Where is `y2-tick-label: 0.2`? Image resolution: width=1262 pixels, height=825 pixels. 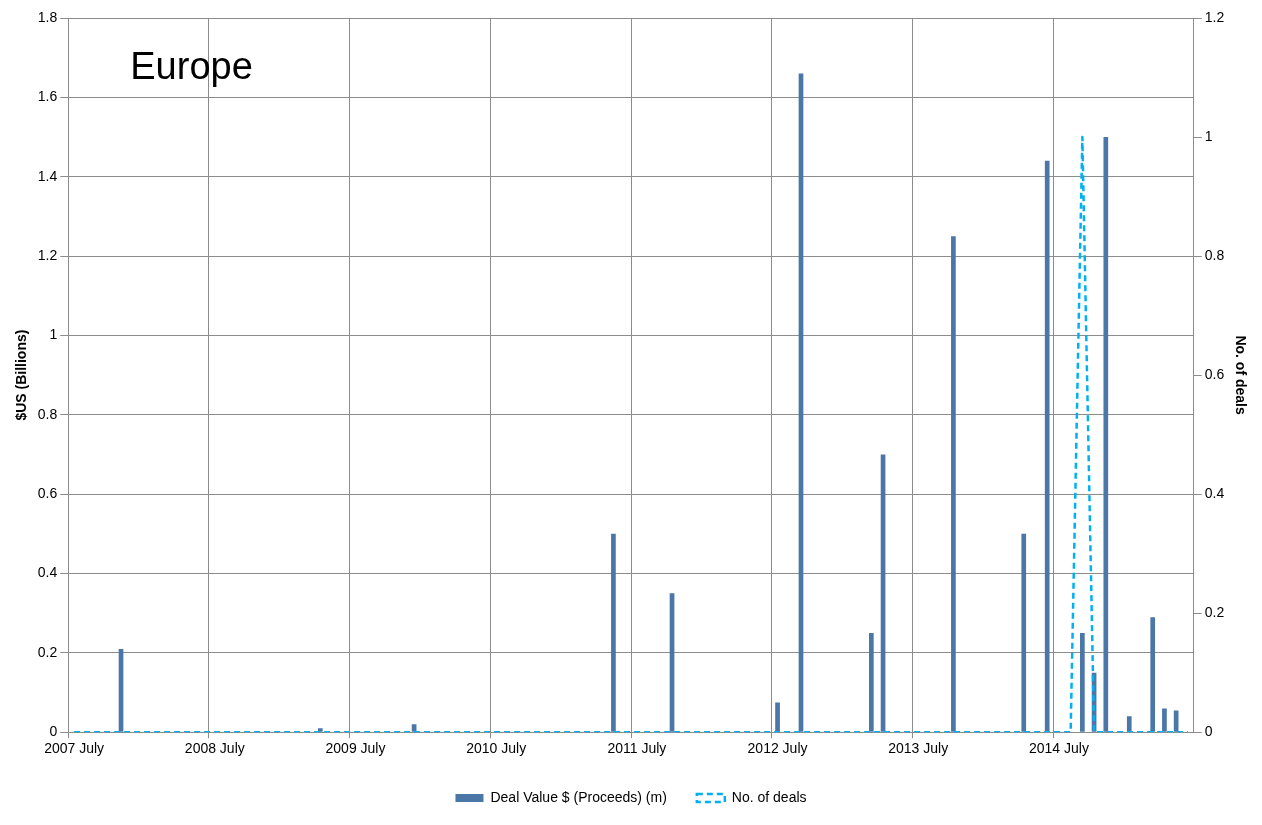
y2-tick-label: 0.2 is located at coordinates (1214, 612).